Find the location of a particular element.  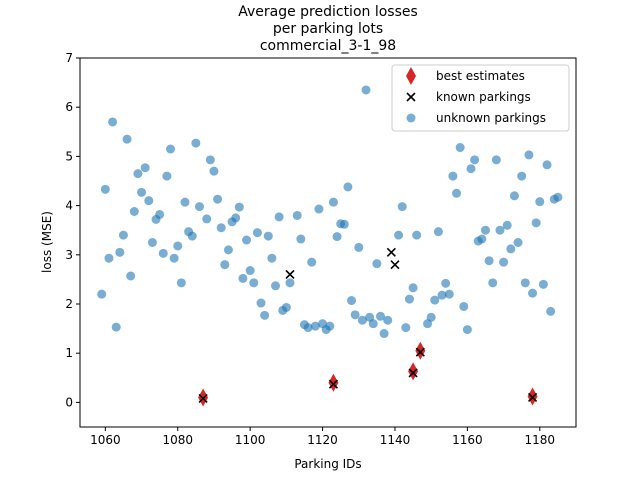

y-axis-label: loss (MSE) is located at coordinates (47, 242).